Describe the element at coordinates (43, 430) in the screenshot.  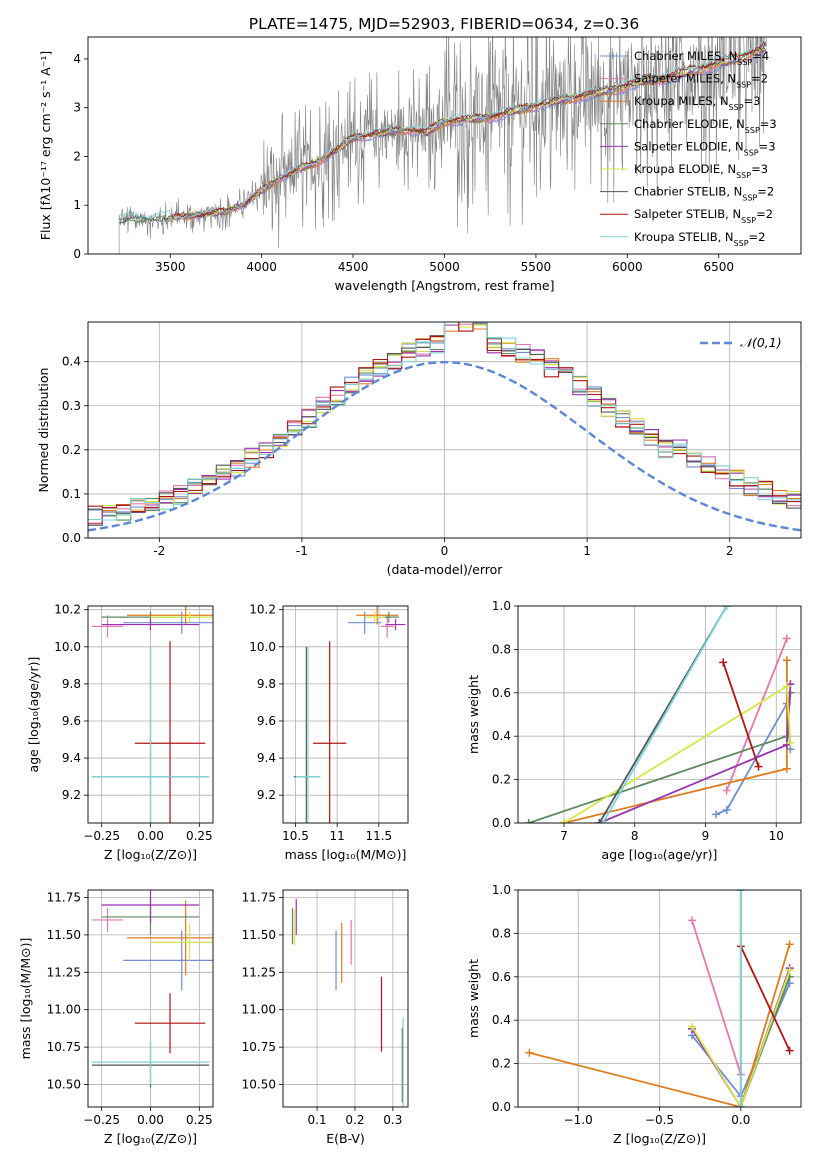
I see `y-axis-label: Normed distribution` at that location.